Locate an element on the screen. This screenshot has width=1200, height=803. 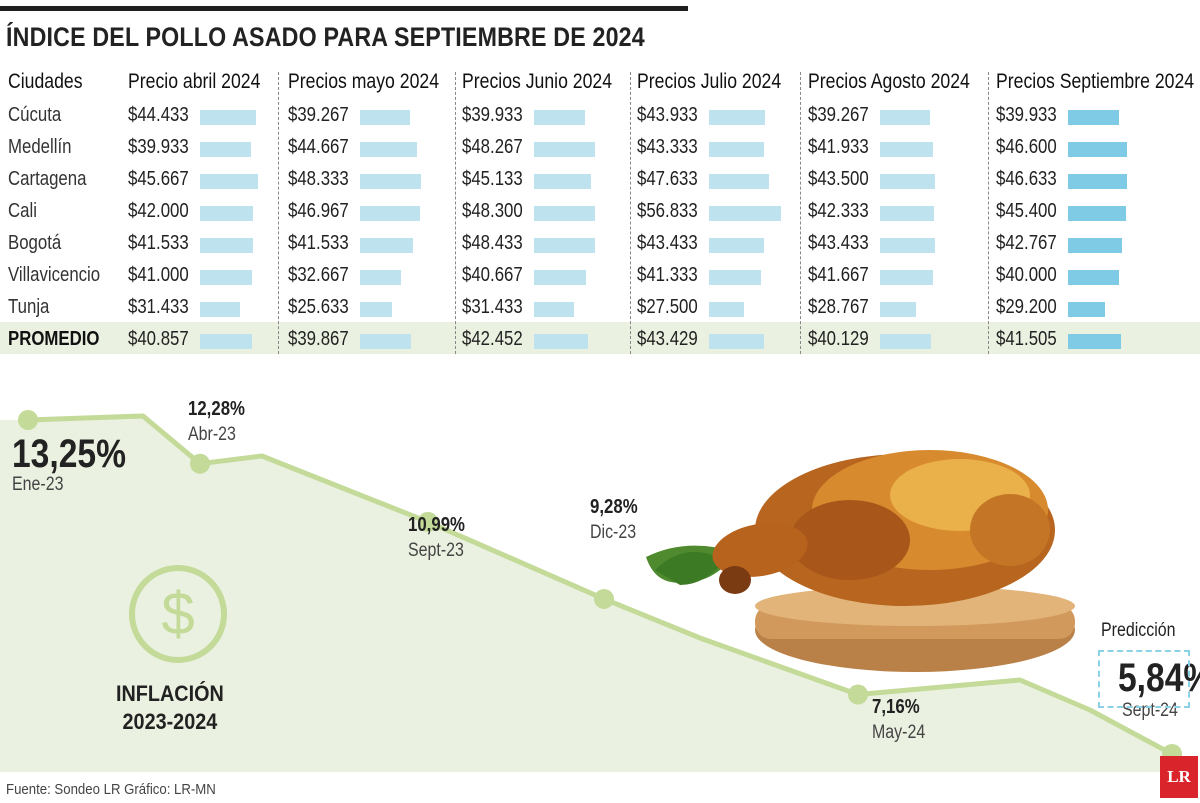
price-value: $44.667 is located at coordinates (318, 147).